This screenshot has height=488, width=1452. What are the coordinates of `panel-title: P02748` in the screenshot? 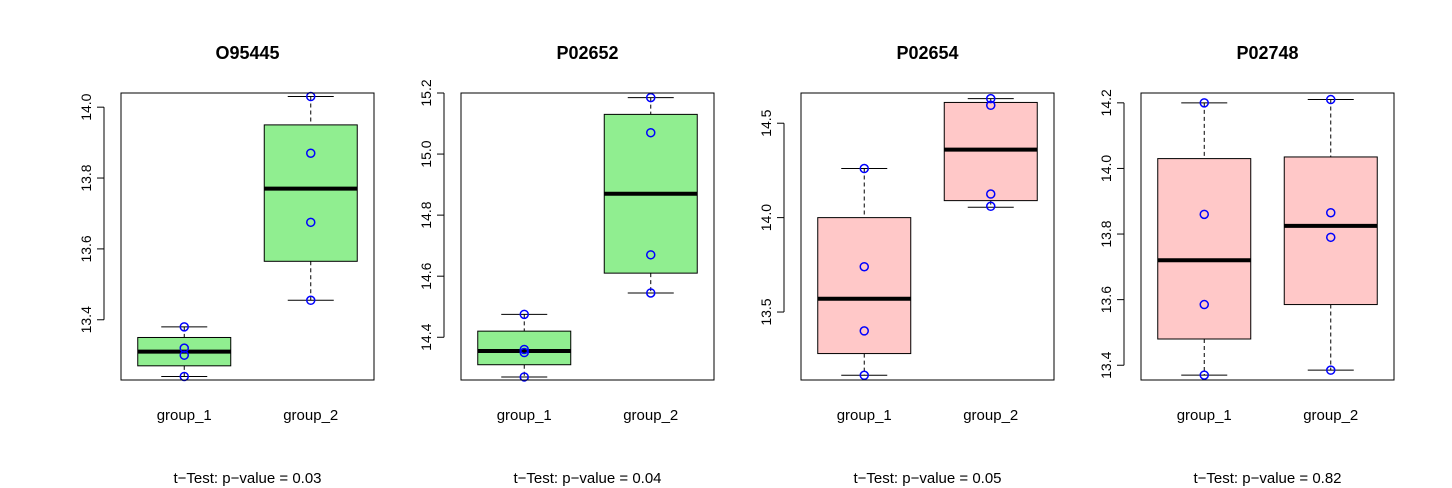 It's located at (1267, 53).